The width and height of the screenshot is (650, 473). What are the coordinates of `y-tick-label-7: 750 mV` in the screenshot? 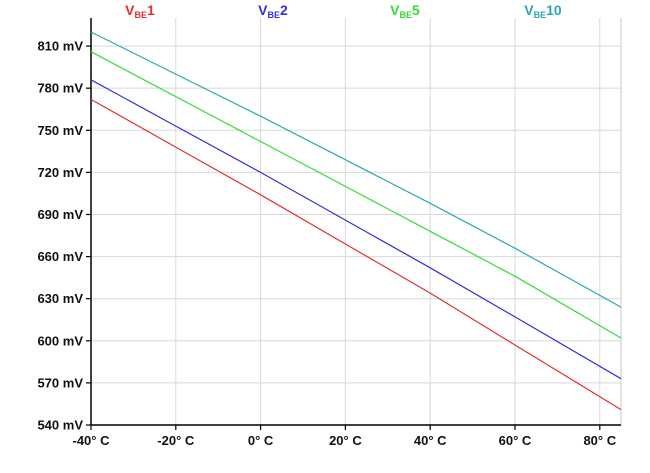 It's located at (60, 130).